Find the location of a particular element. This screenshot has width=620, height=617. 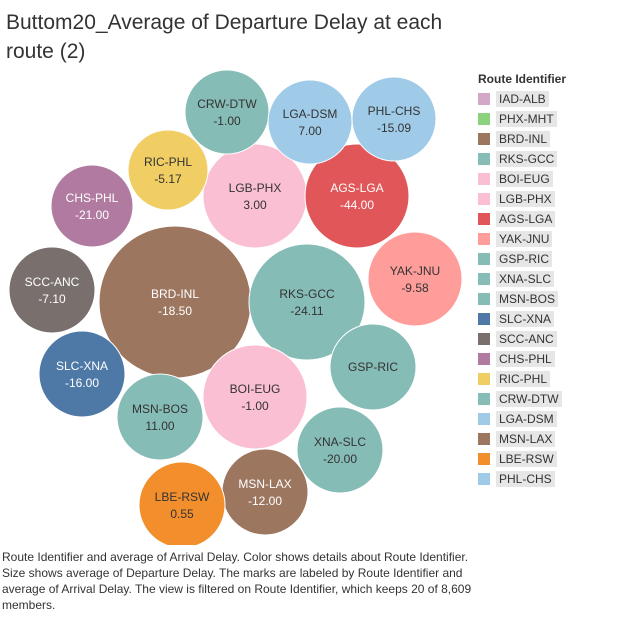

bubble-route-label: BRD-INL is located at coordinates (175, 294).